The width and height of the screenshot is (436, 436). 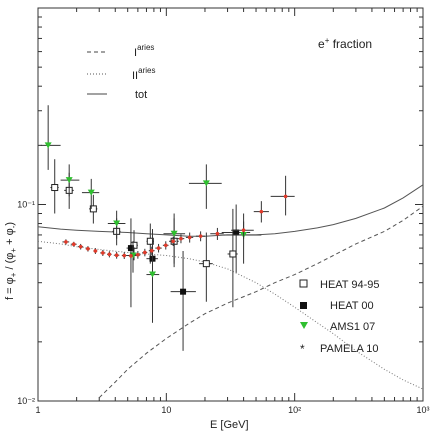 I want to click on legend-marker-label-ams107: AMS1 07, so click(x=352, y=327).